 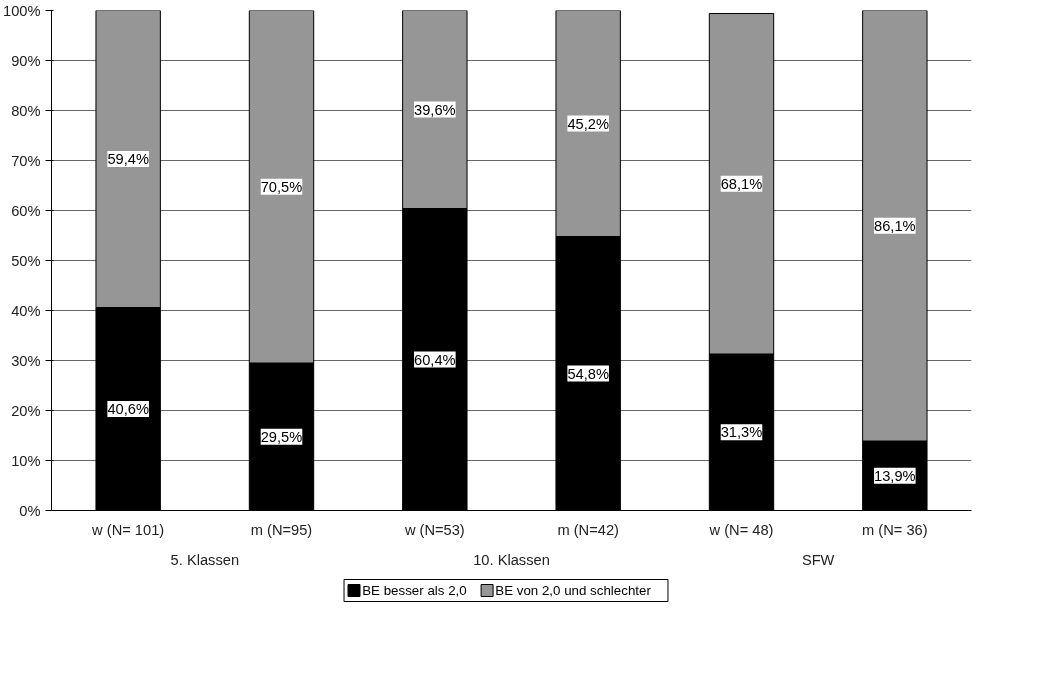 I want to click on y-tick-label: 60%, so click(x=26, y=210).